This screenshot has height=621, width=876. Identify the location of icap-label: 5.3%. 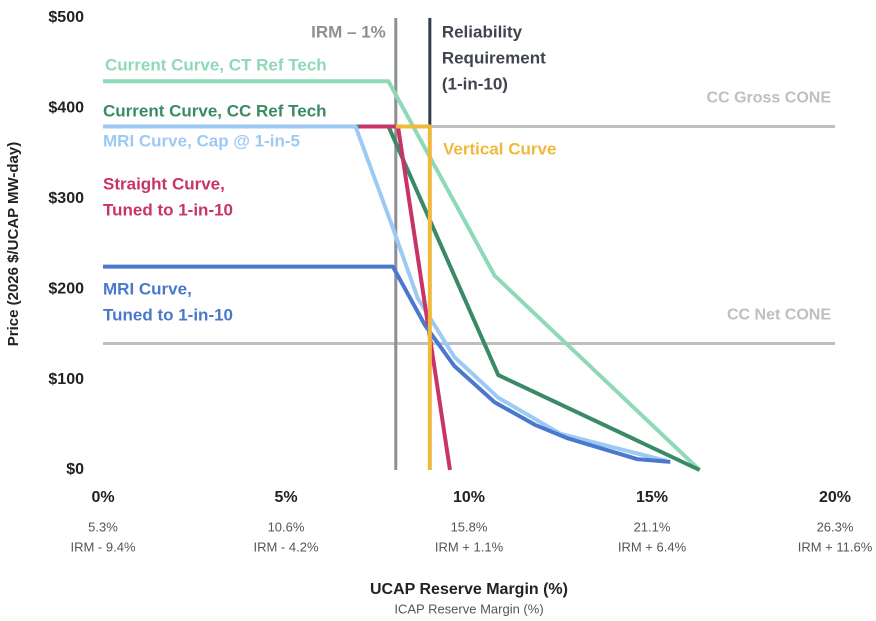
(103, 526).